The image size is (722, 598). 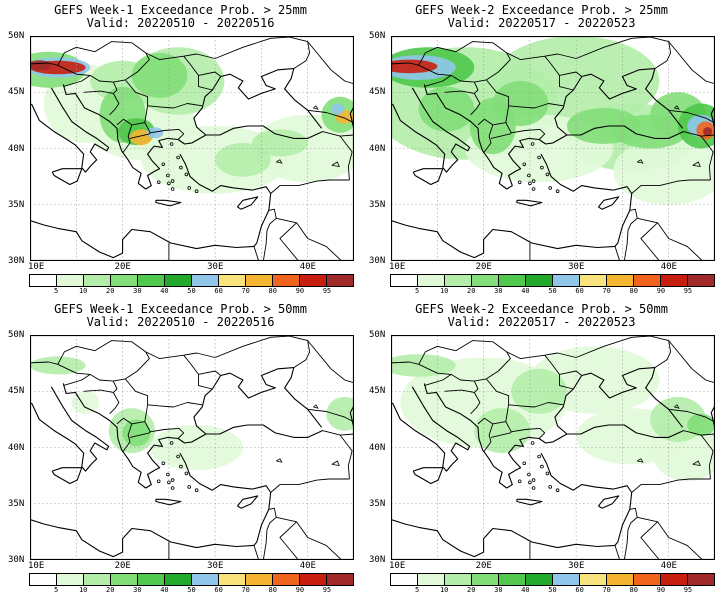 I want to click on colorbar-label: 50, so click(x=552, y=590).